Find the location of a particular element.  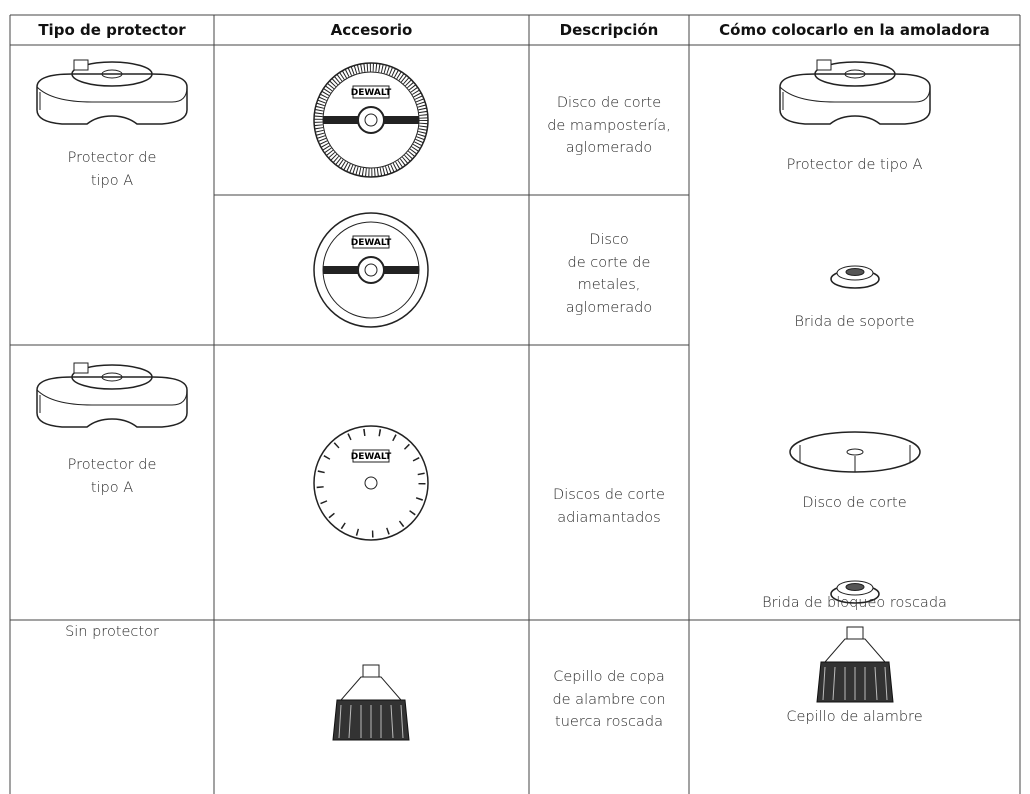

mounting-label: Protector de tipo A is located at coordinates (854, 165).